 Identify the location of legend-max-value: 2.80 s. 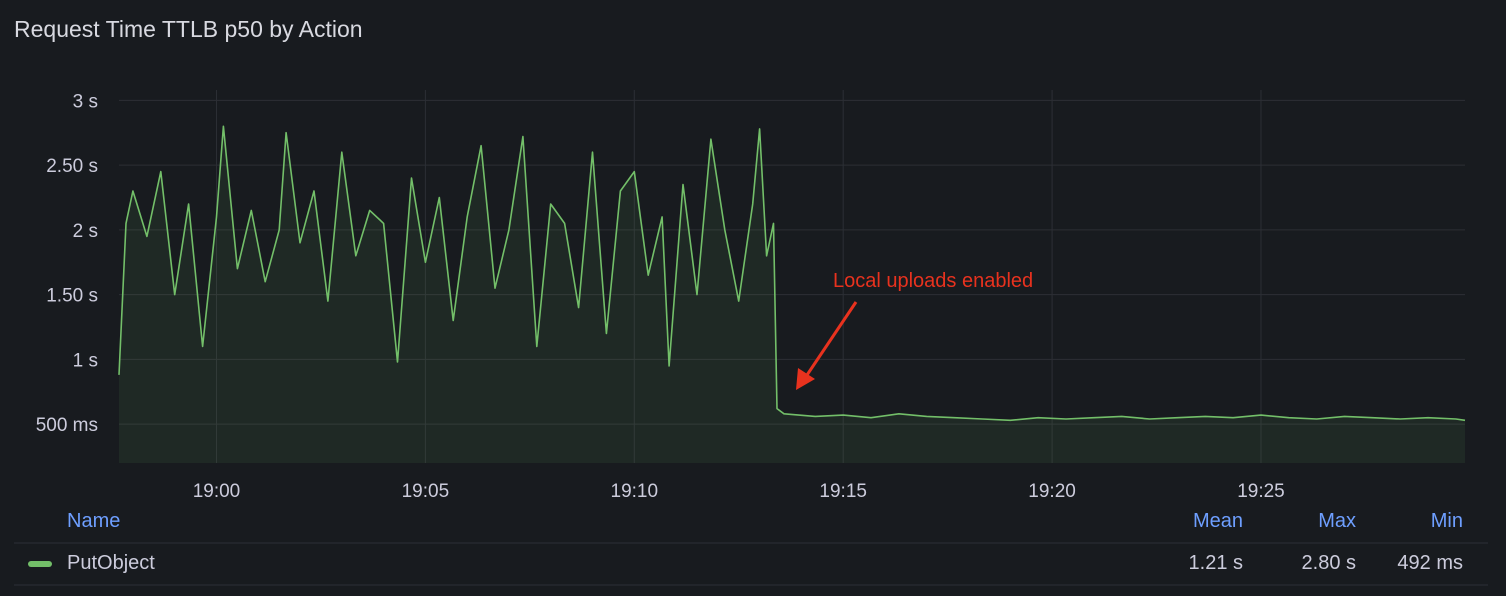
(1328, 563).